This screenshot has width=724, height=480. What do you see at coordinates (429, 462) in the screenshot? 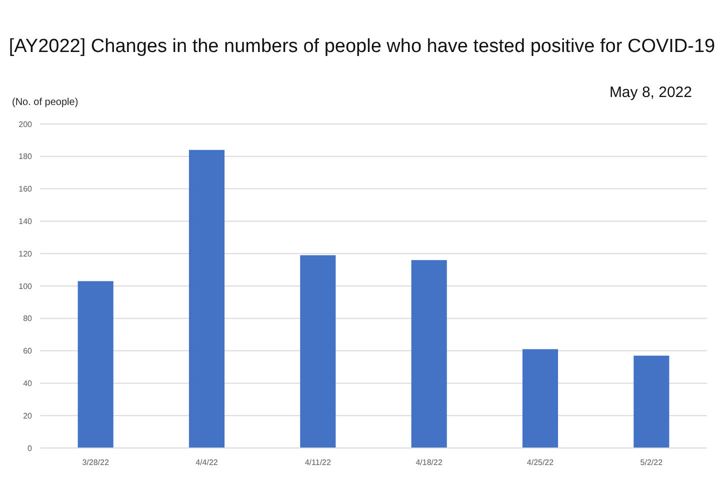
I see `x-tick-label: 4/18/22` at bounding box center [429, 462].